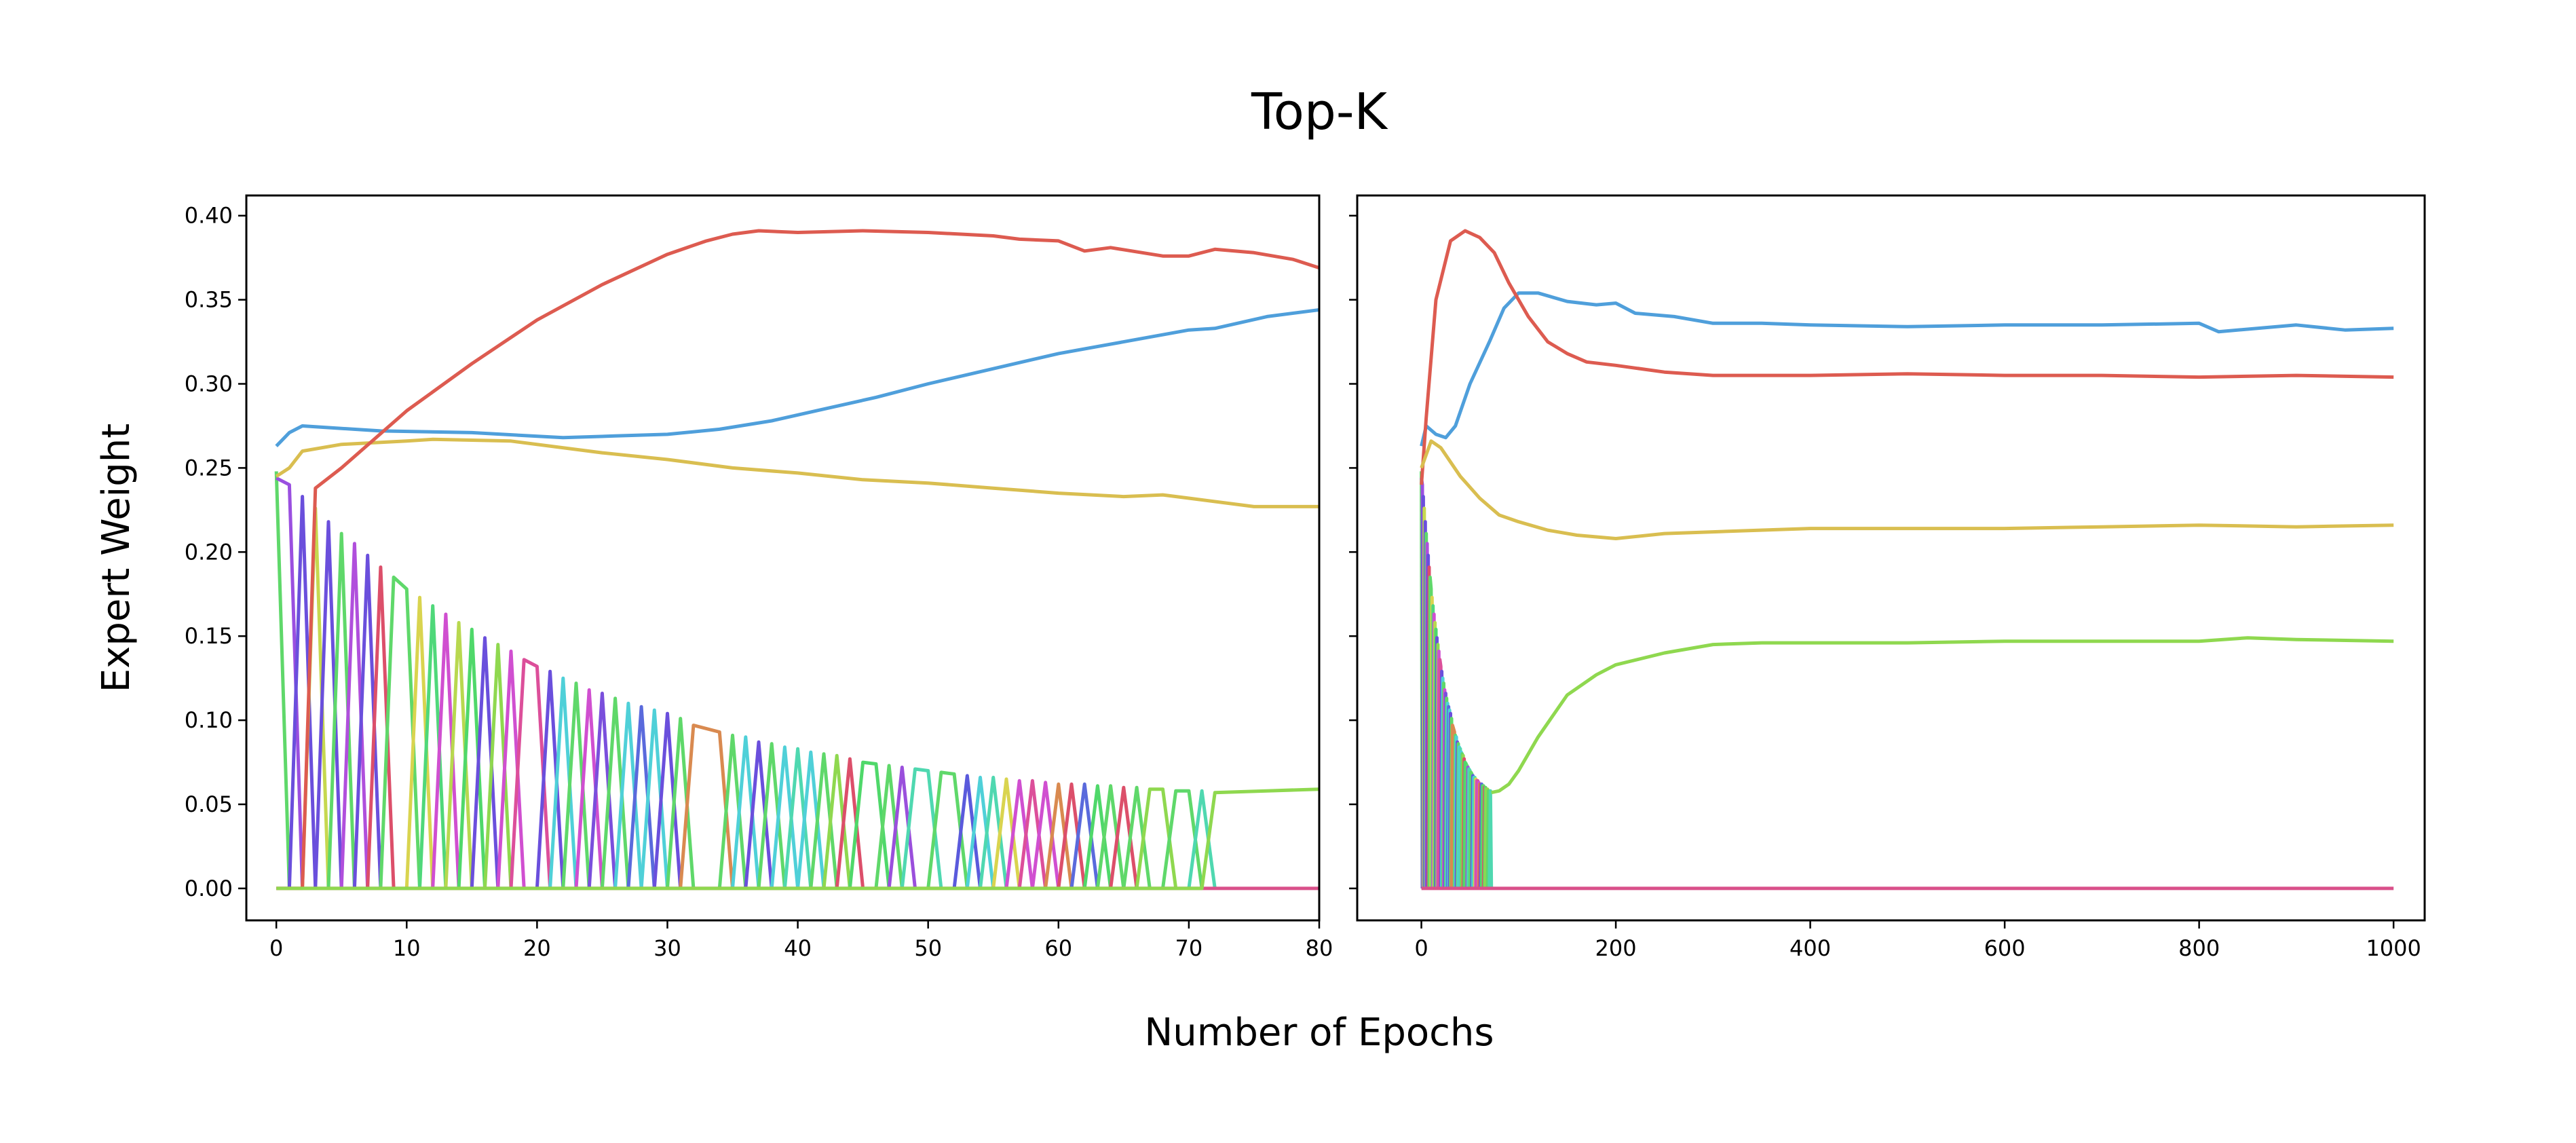 Image resolution: width=2576 pixels, height=1143 pixels. Describe the element at coordinates (209, 720) in the screenshot. I see `y-tick-label: 0.10` at that location.